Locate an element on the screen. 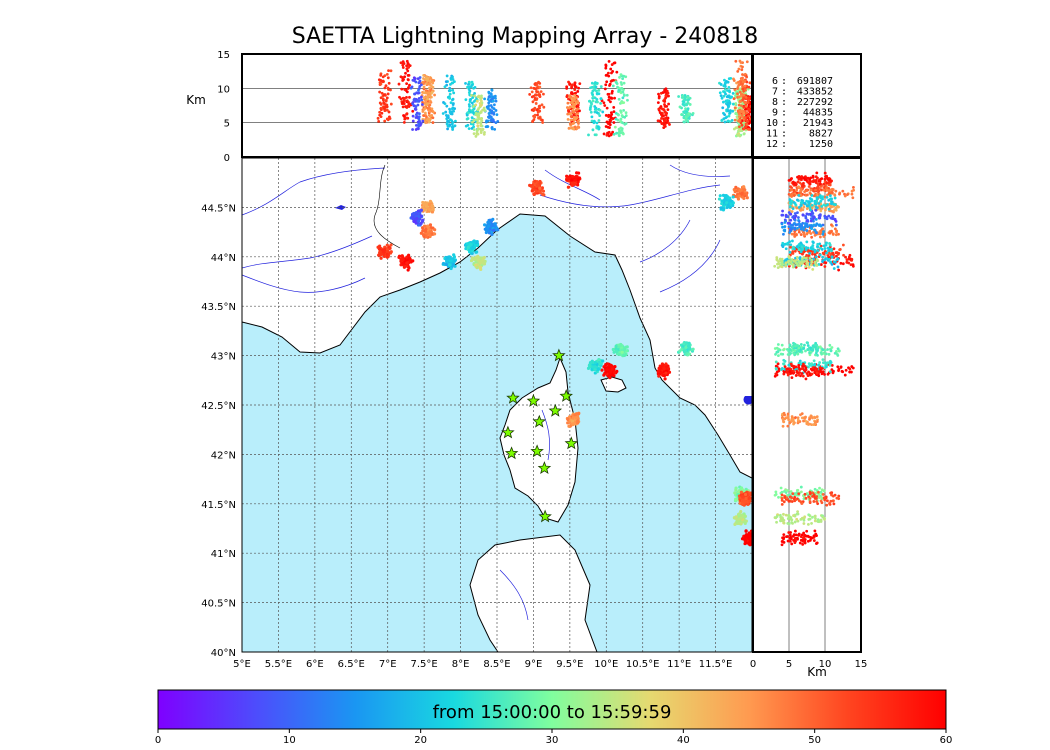  lake is located at coordinates (340, 207).